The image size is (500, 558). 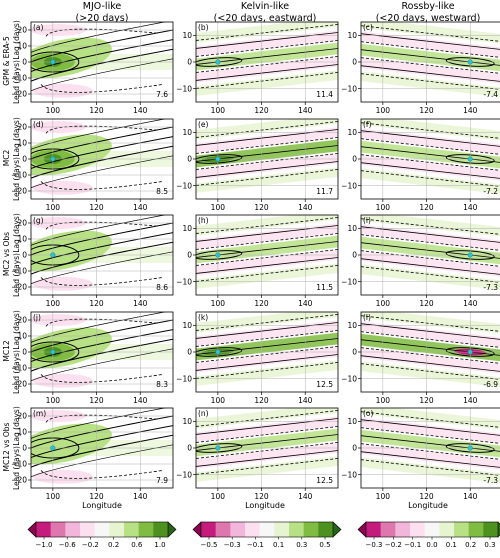 What do you see at coordinates (6, 158) in the screenshot?
I see `row-label-2-name: MC2` at bounding box center [6, 158].